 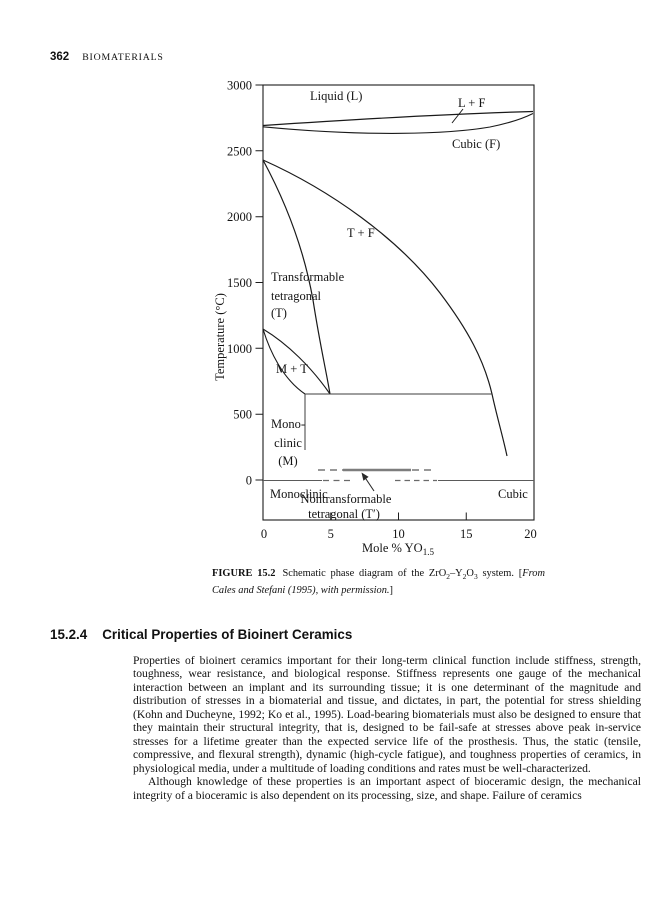 What do you see at coordinates (259, 282) in the screenshot?
I see `y-axis-ticks` at bounding box center [259, 282].